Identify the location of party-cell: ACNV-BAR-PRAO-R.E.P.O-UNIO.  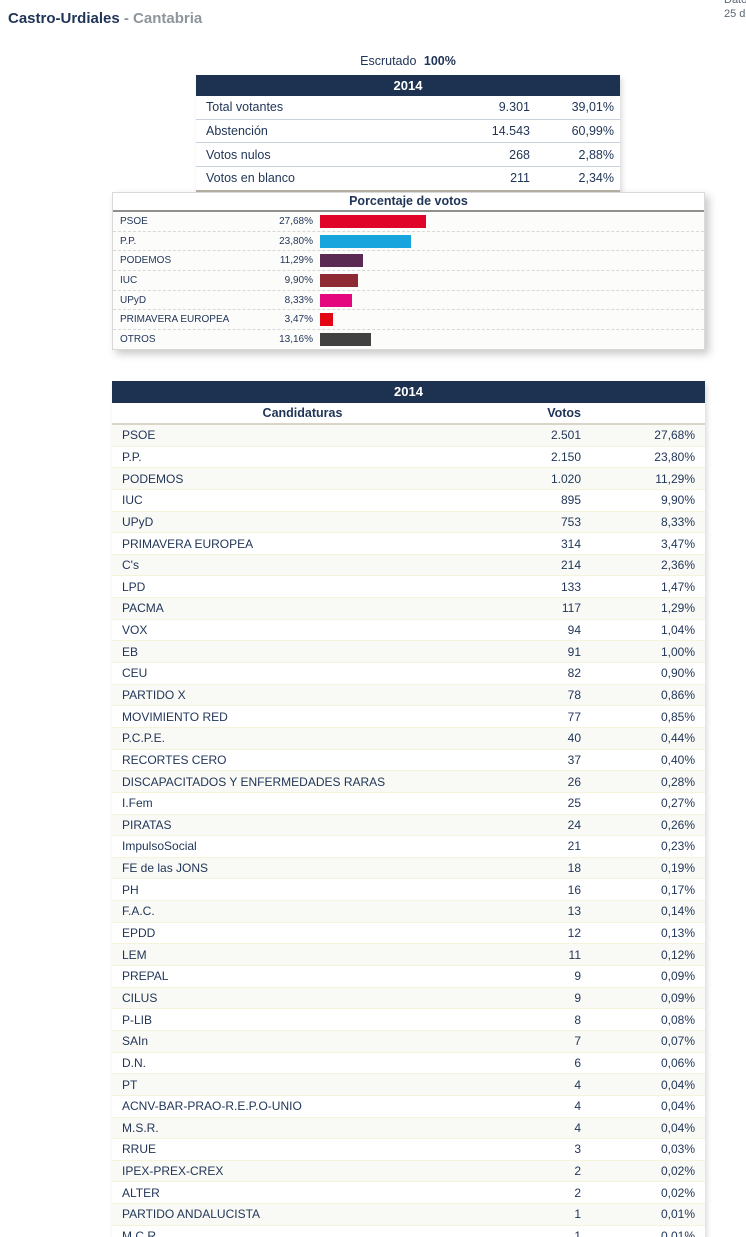
(212, 1106).